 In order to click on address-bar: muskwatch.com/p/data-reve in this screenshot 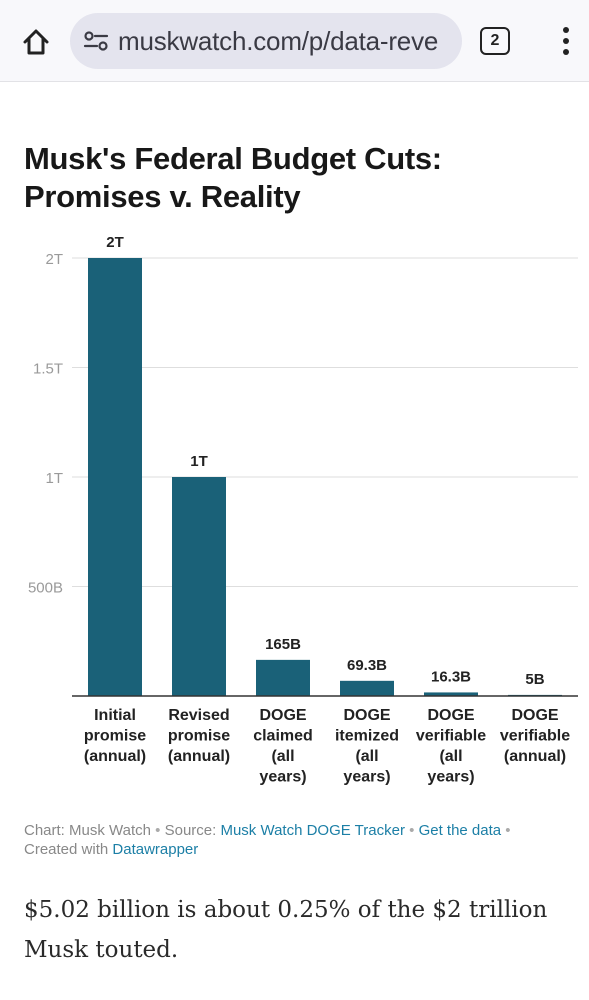, I will do `click(266, 41)`.